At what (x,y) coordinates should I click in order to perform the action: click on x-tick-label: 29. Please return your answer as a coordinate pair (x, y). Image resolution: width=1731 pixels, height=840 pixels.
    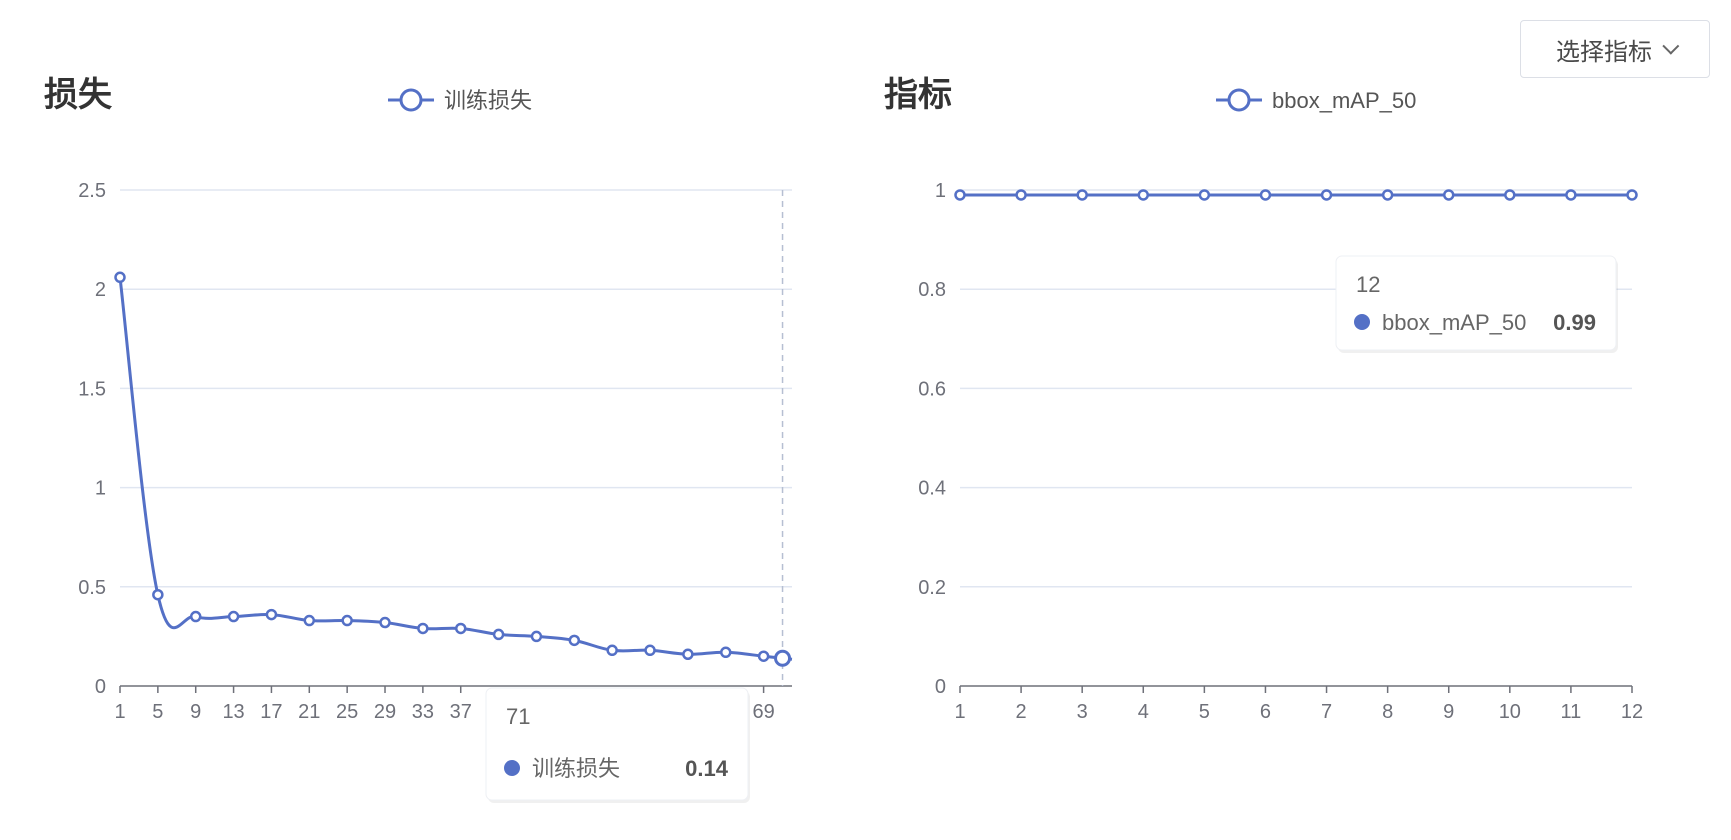
    Looking at the image, I should click on (385, 712).